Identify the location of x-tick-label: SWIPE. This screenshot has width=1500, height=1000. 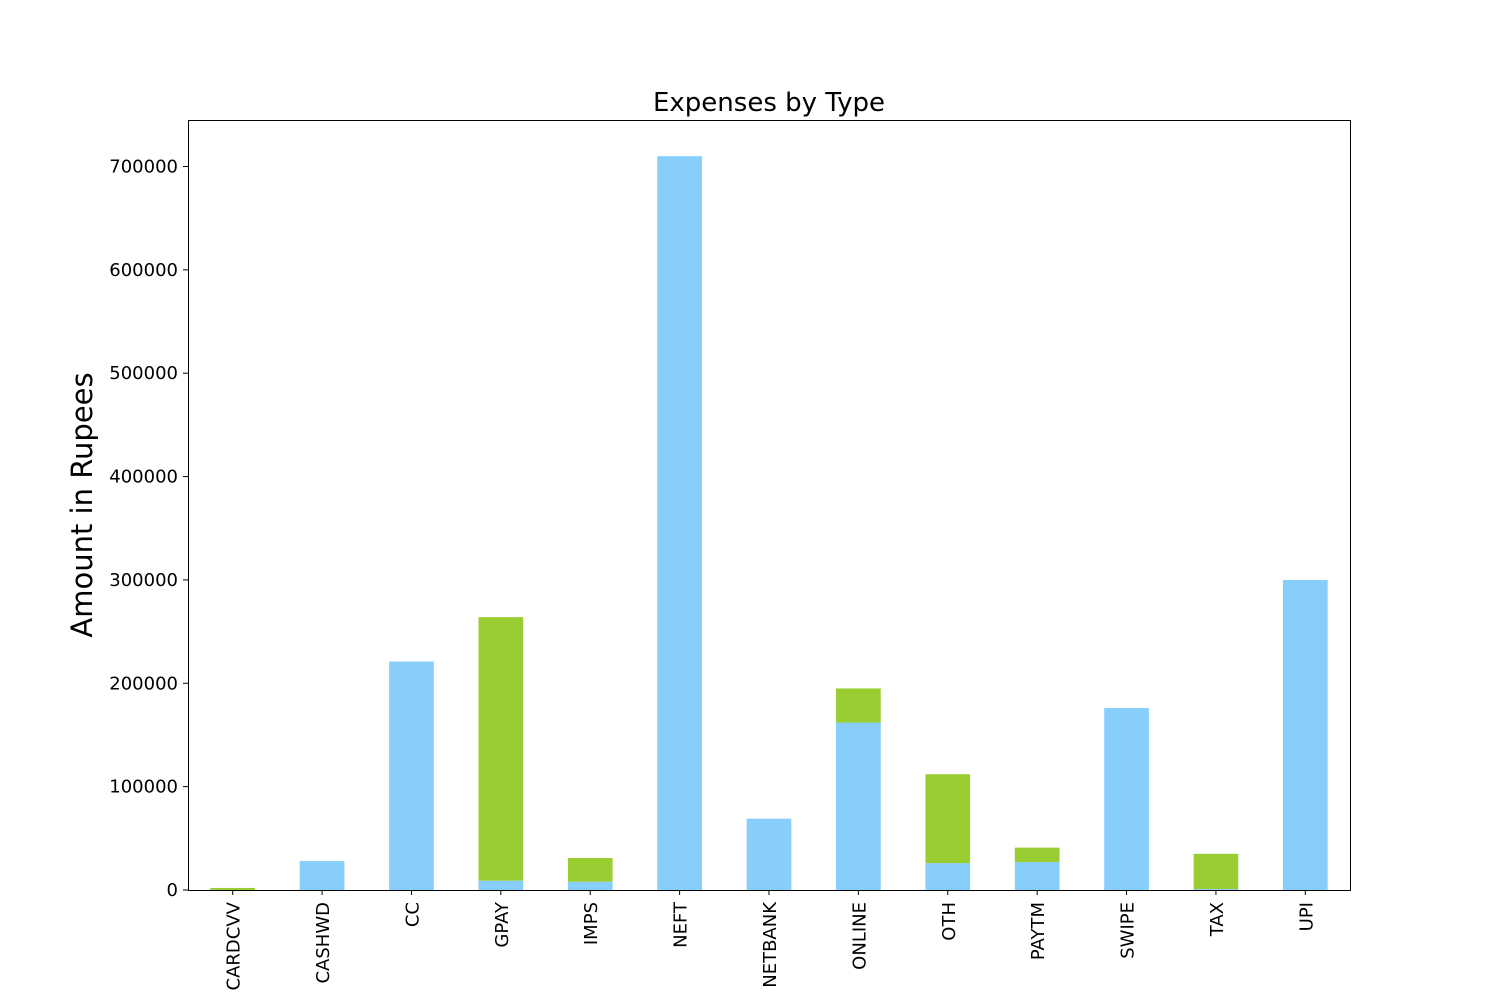
(1128, 930).